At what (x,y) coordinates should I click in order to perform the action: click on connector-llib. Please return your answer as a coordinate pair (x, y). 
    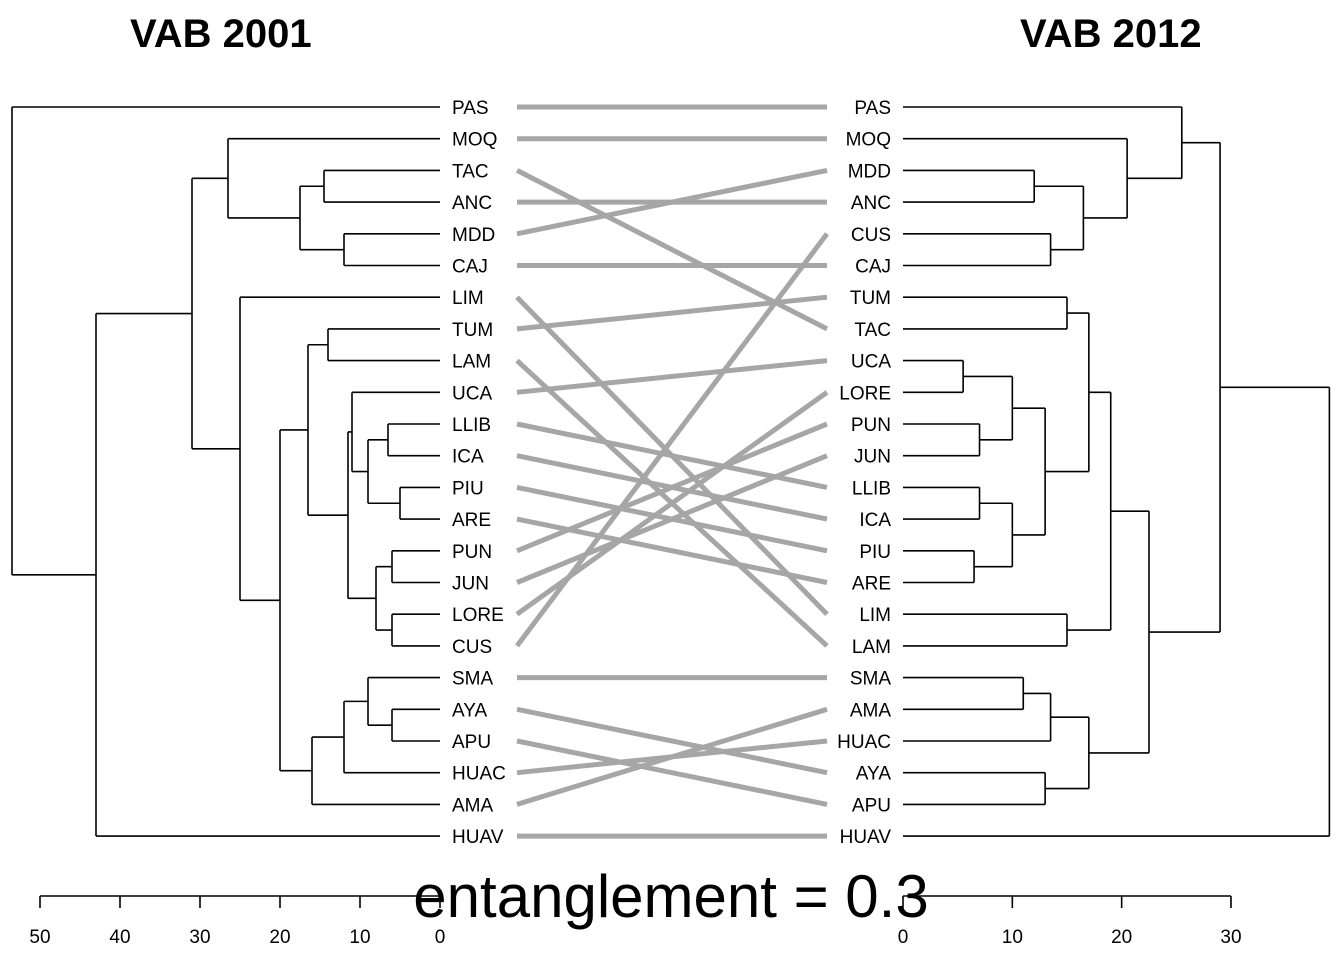
    Looking at the image, I should click on (672, 455).